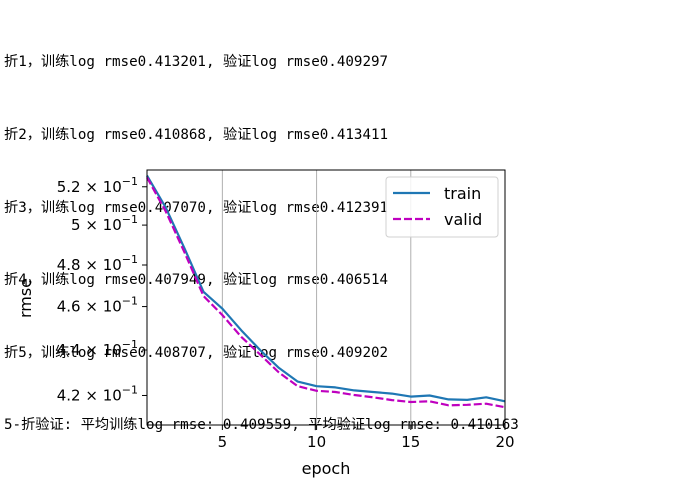 The image size is (673, 482). Describe the element at coordinates (326, 468) in the screenshot. I see `x-axis-label: epoch` at that location.